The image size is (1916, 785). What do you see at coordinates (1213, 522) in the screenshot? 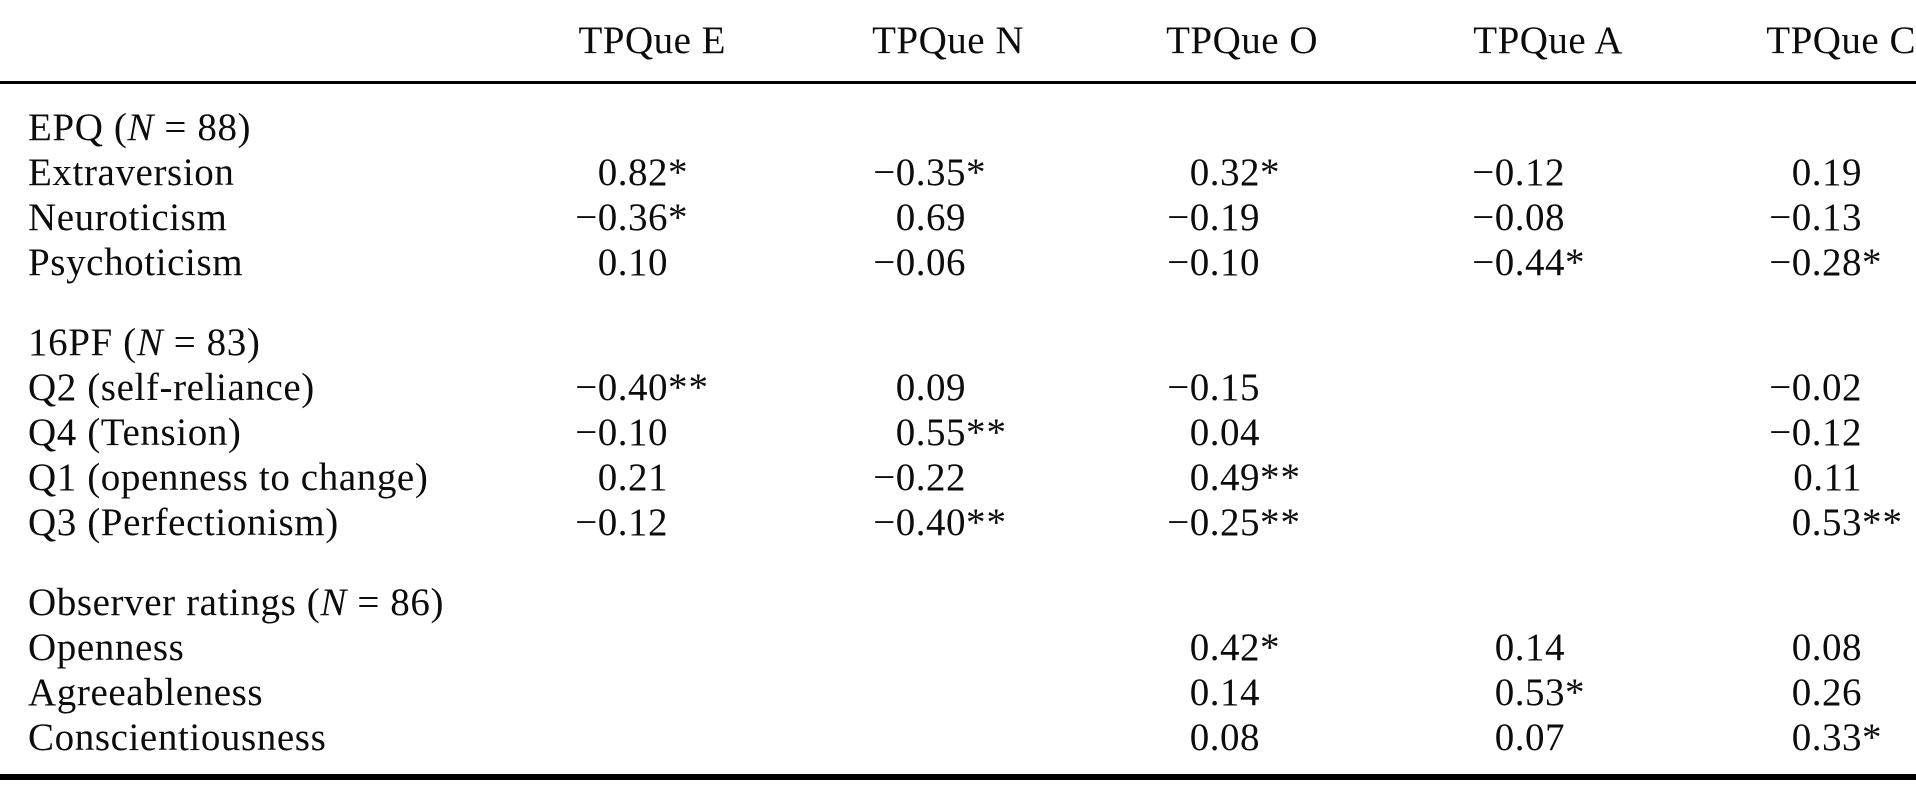
I see `correlation-value: −0.25` at bounding box center [1213, 522].